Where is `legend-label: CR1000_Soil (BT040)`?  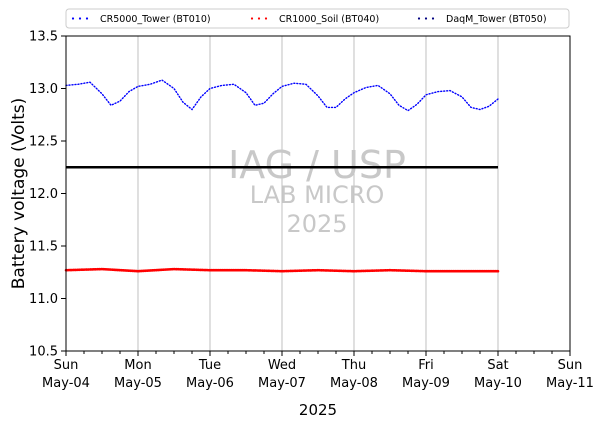 legend-label: CR1000_Soil (BT040) is located at coordinates (329, 19).